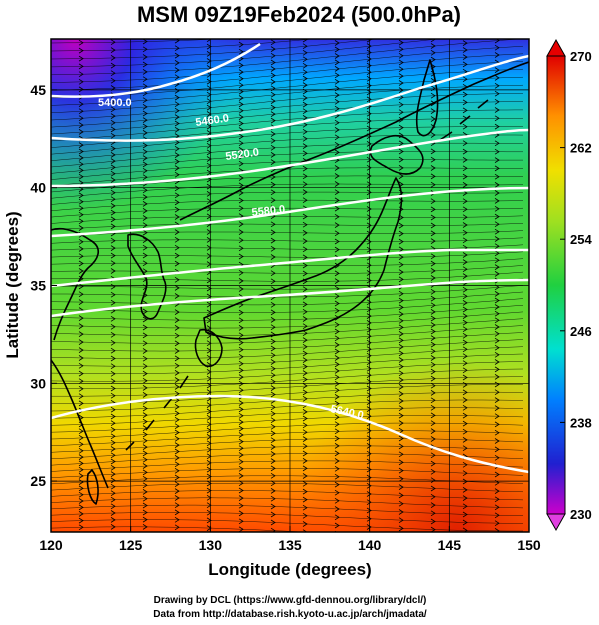 Image resolution: width=599 pixels, height=625 pixels. Describe the element at coordinates (370, 545) in the screenshot. I see `x-tick-label: 140` at that location.